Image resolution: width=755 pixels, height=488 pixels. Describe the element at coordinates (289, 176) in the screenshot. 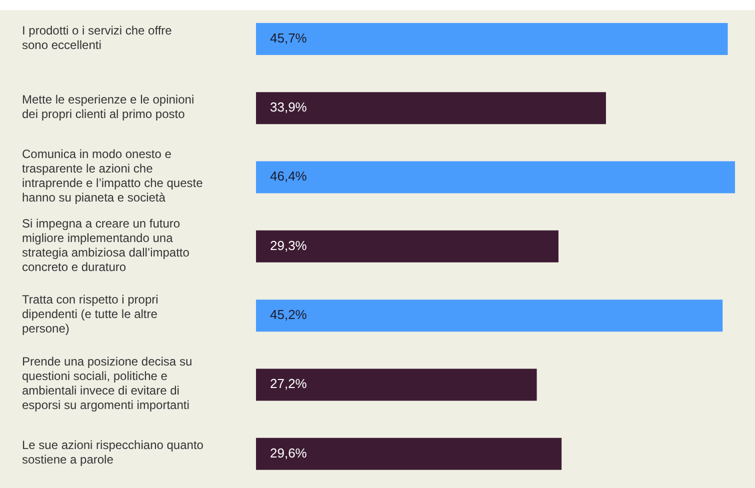

I see `data-label: 46,4%` at that location.